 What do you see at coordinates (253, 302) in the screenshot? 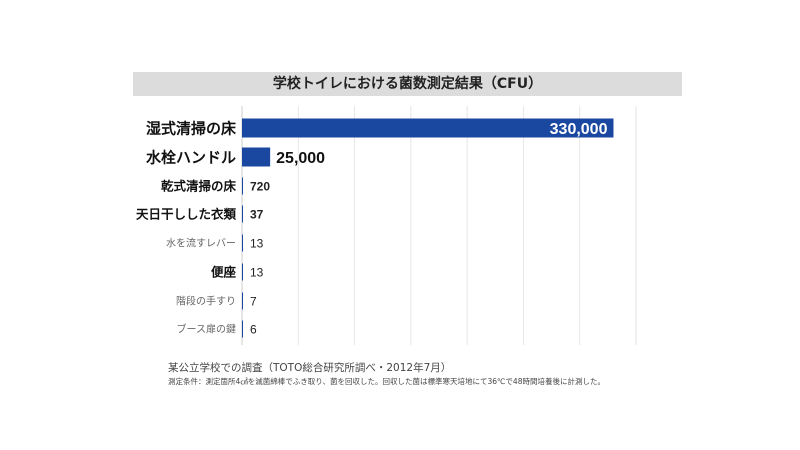
I see `value-label: 7` at bounding box center [253, 302].